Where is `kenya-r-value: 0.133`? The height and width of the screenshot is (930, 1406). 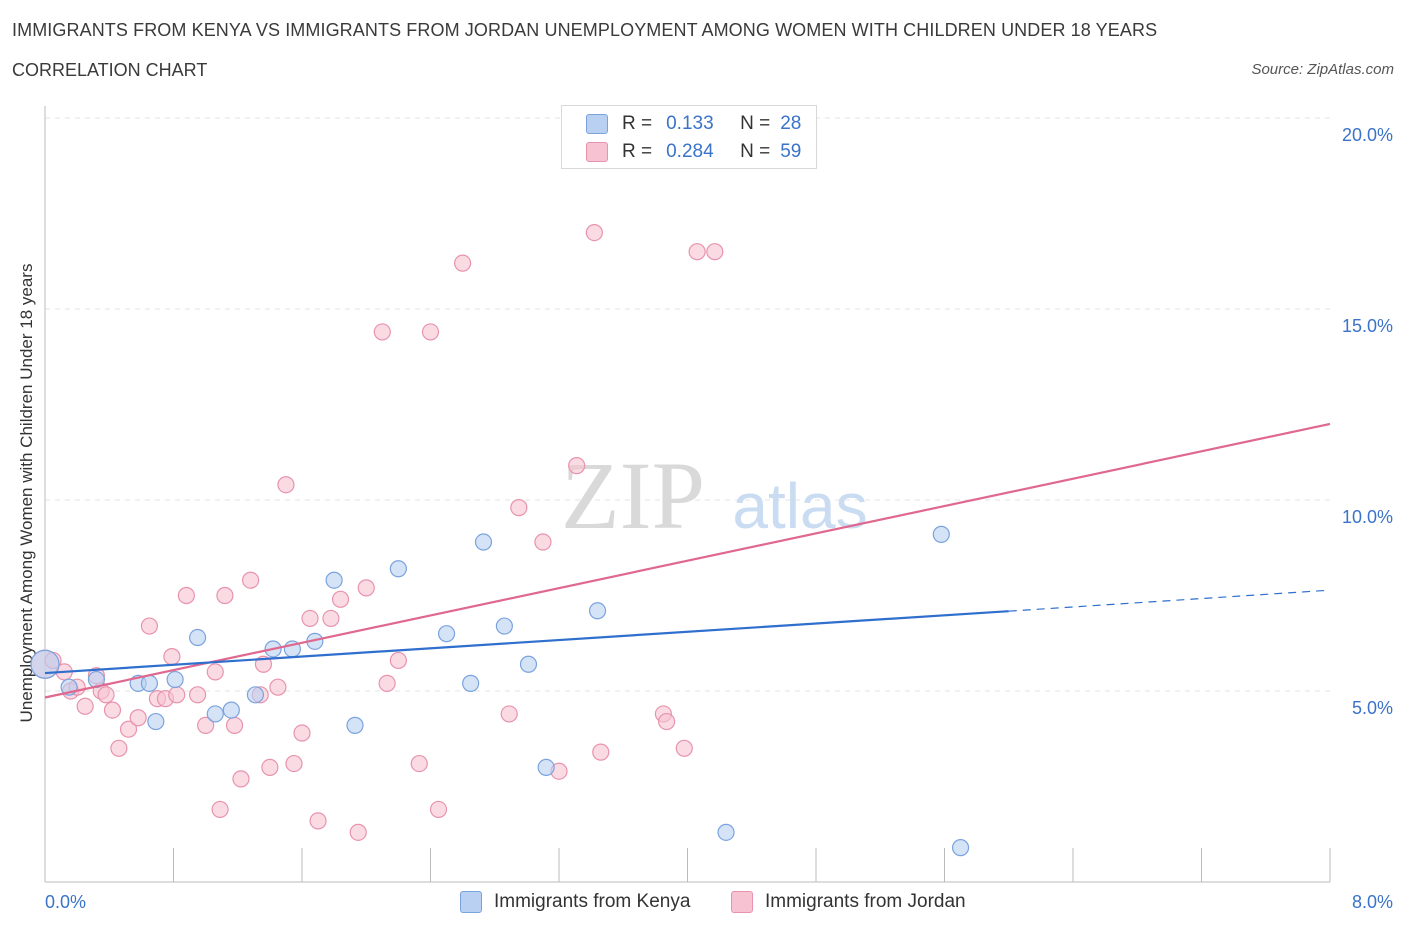
kenya-r-value: 0.133 is located at coordinates (690, 123).